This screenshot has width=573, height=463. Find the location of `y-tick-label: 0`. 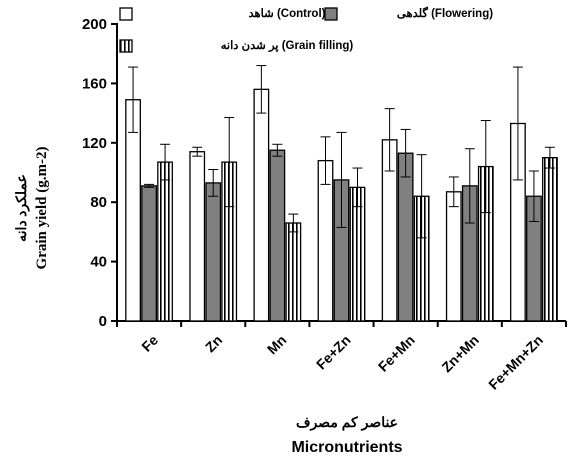

y-tick-label: 0 is located at coordinates (103, 321).